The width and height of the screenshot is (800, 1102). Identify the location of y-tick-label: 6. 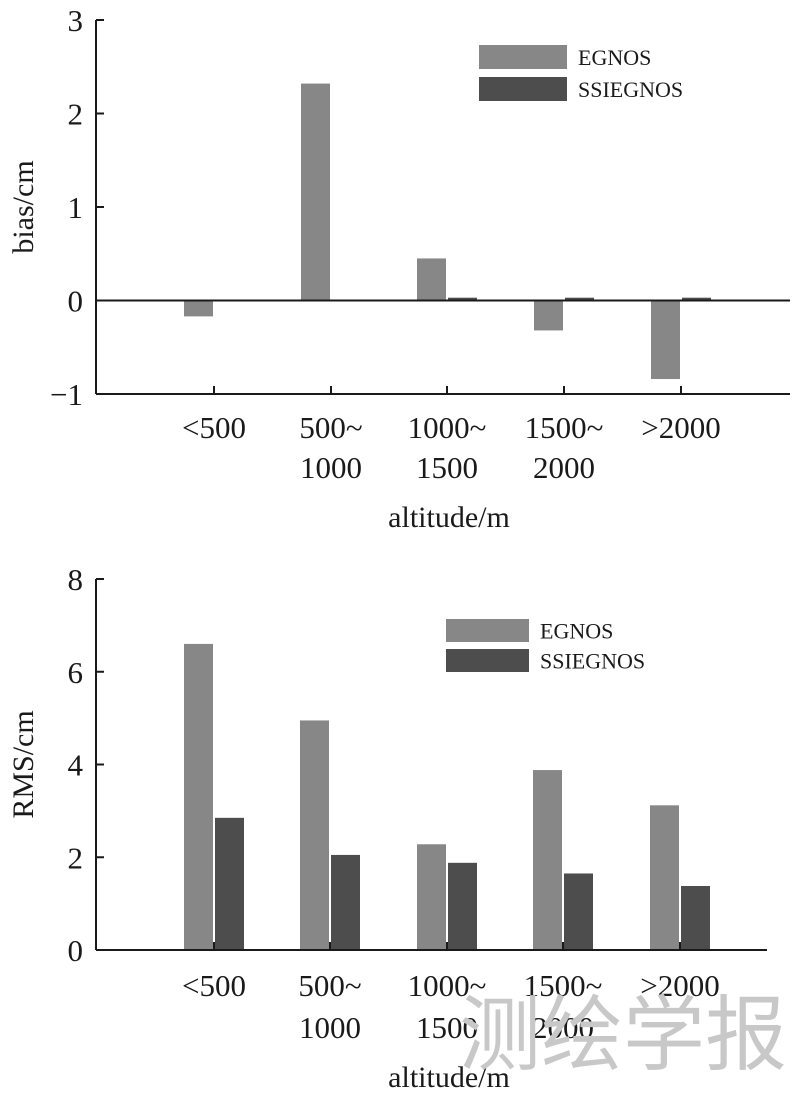
(76, 672).